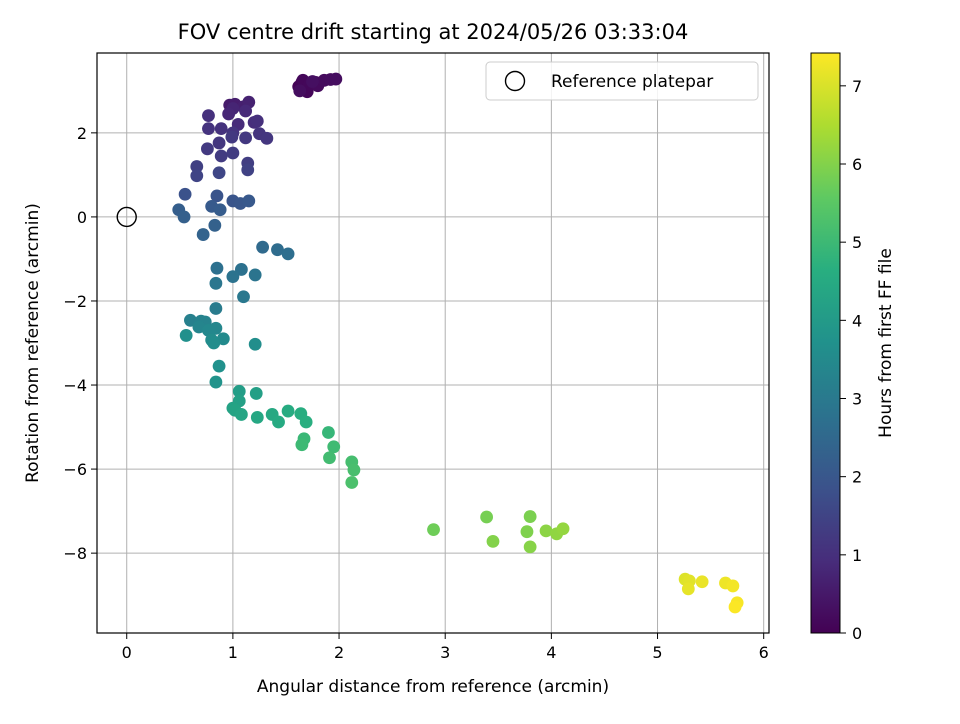  I want to click on y-tick-label: 0, so click(82, 217).